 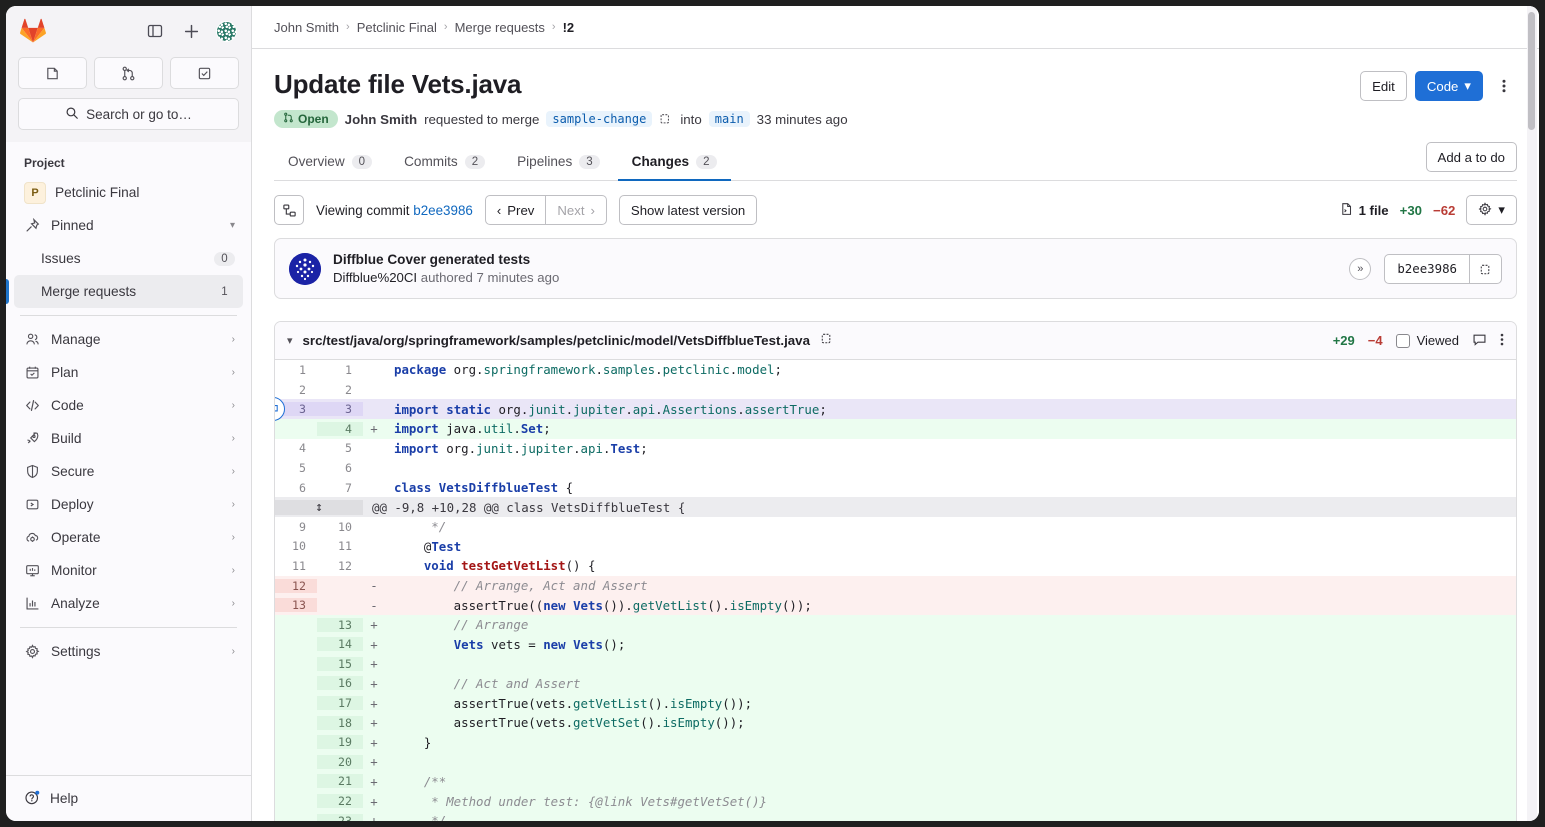 What do you see at coordinates (128, 537) in the screenshot?
I see `sidebar-item-operate: Operate ›` at bounding box center [128, 537].